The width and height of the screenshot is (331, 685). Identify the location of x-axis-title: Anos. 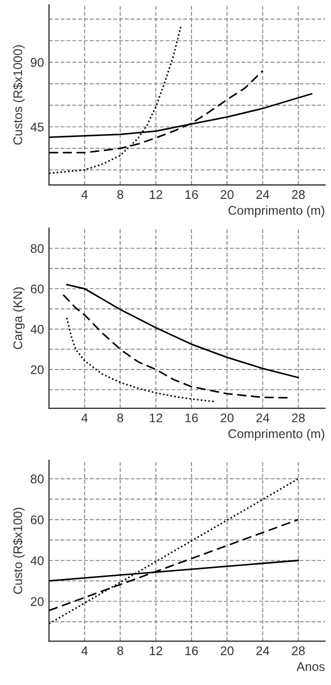
(310, 667).